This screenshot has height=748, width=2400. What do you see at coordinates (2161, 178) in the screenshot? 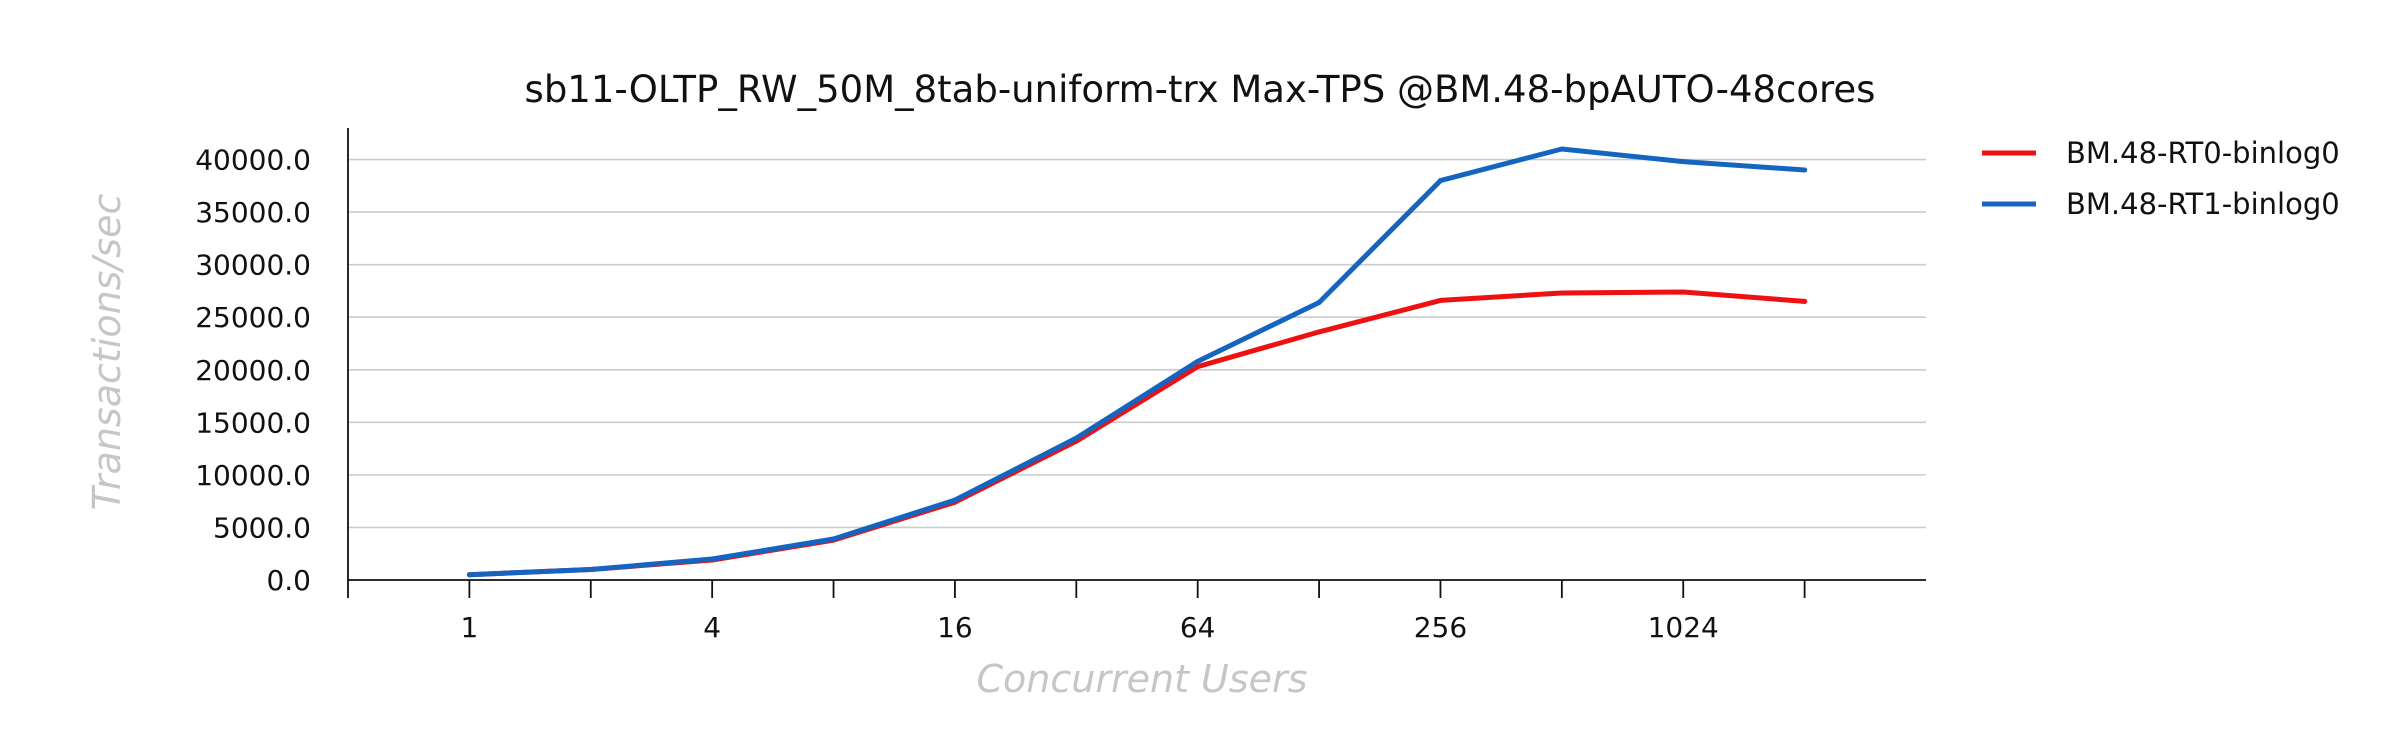
I see `legend: BM.48-RT0-binlog0 BM.48-RT1-binlog0` at bounding box center [2161, 178].